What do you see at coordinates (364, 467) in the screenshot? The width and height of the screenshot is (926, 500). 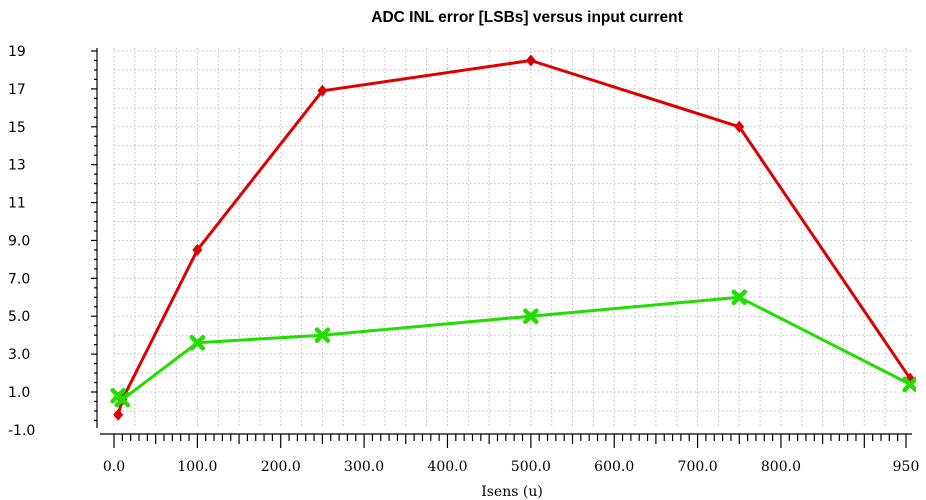 I see `x-tick-label: 300.0` at bounding box center [364, 467].